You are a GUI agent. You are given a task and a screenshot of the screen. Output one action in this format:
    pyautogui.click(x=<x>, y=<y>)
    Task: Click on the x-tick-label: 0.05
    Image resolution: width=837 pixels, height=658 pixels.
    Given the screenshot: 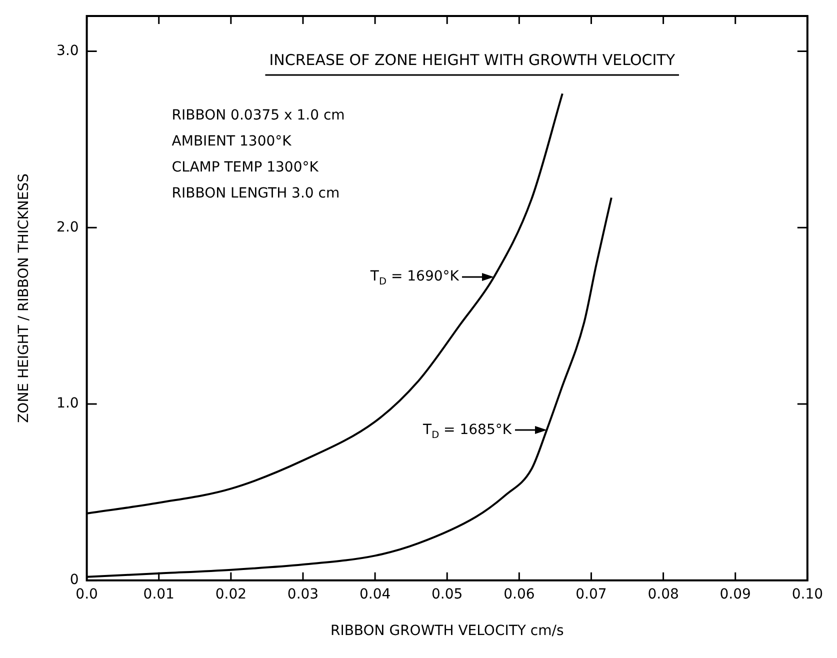 What is the action you would take?
    pyautogui.click(x=447, y=594)
    